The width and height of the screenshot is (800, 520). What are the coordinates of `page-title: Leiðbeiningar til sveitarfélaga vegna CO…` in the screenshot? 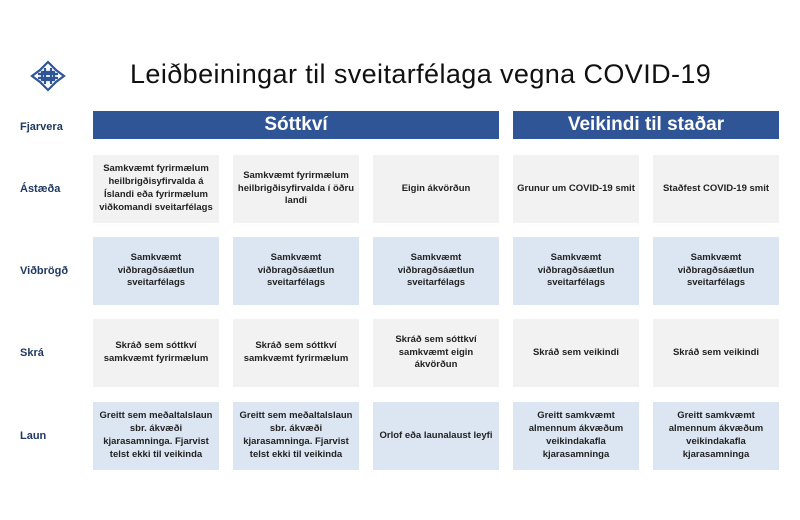 It's located at (421, 74).